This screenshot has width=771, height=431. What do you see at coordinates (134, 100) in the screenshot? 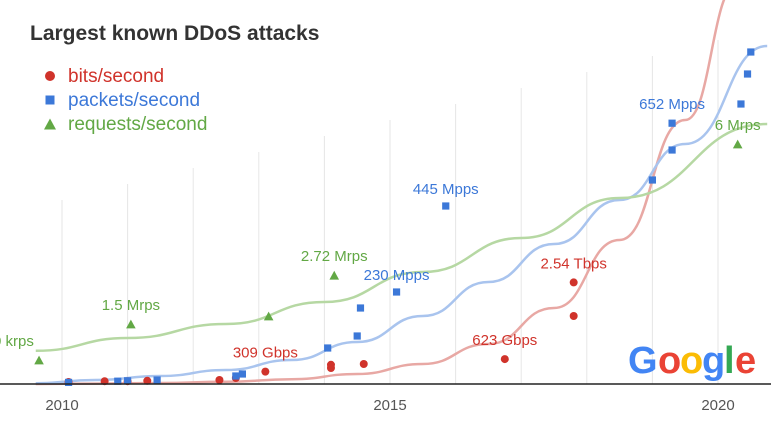
I see `legend-label-square: packets/second` at bounding box center [134, 100].